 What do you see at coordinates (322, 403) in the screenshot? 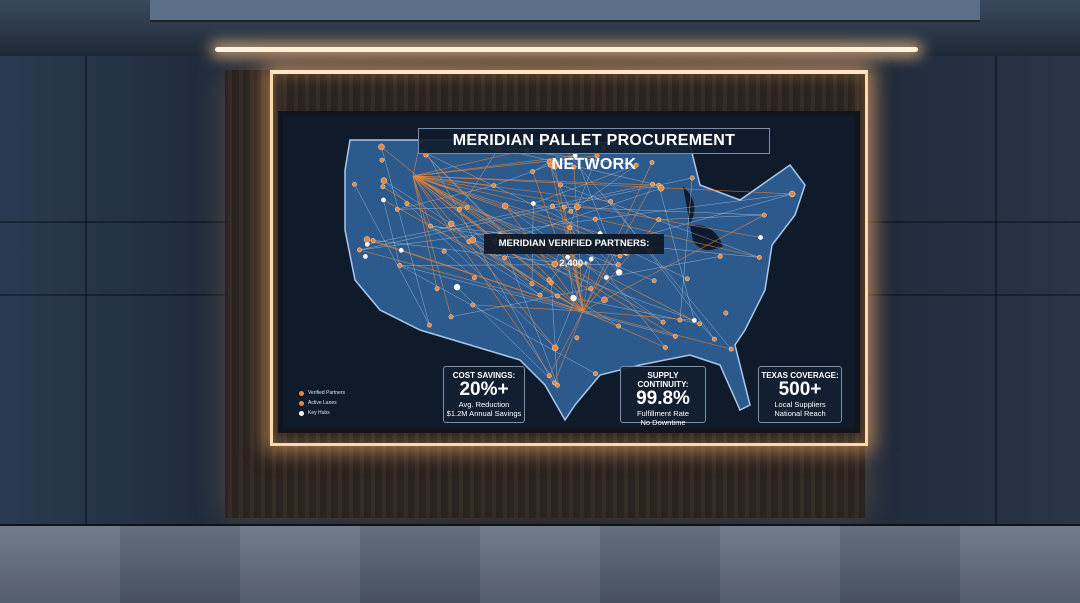
I see `legend-item: Active Lanes` at bounding box center [322, 403].